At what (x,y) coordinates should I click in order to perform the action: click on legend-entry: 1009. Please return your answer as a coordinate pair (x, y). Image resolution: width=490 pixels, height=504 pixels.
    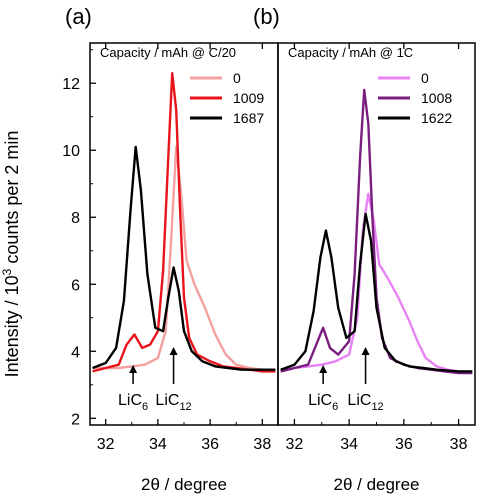
    Looking at the image, I should click on (248, 98).